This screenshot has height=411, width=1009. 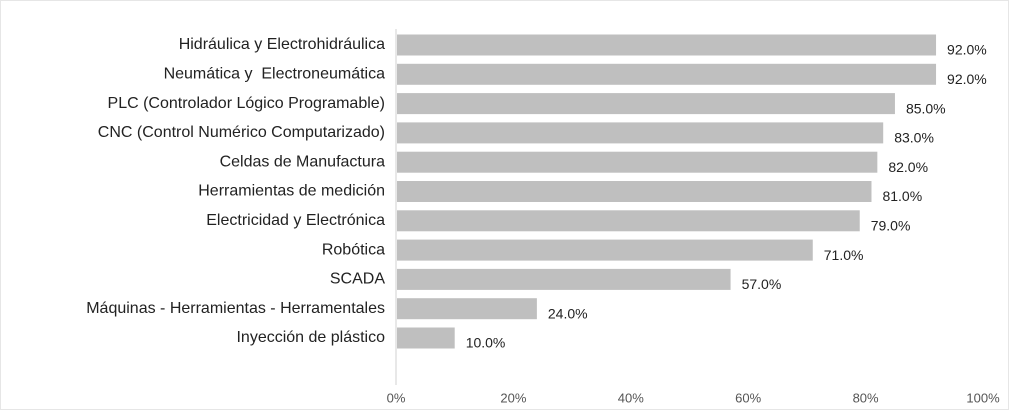 What do you see at coordinates (396, 397) in the screenshot?
I see `x-tick-label: 0%` at bounding box center [396, 397].